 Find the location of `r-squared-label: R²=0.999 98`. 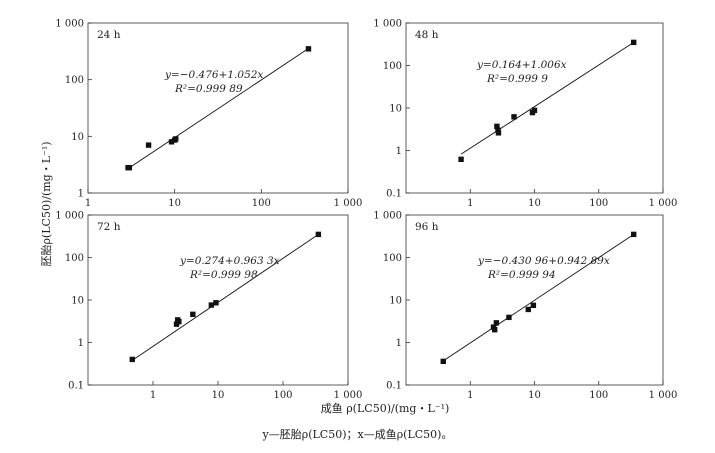

r-squared-label: R²=0.999 98 is located at coordinates (223, 275).